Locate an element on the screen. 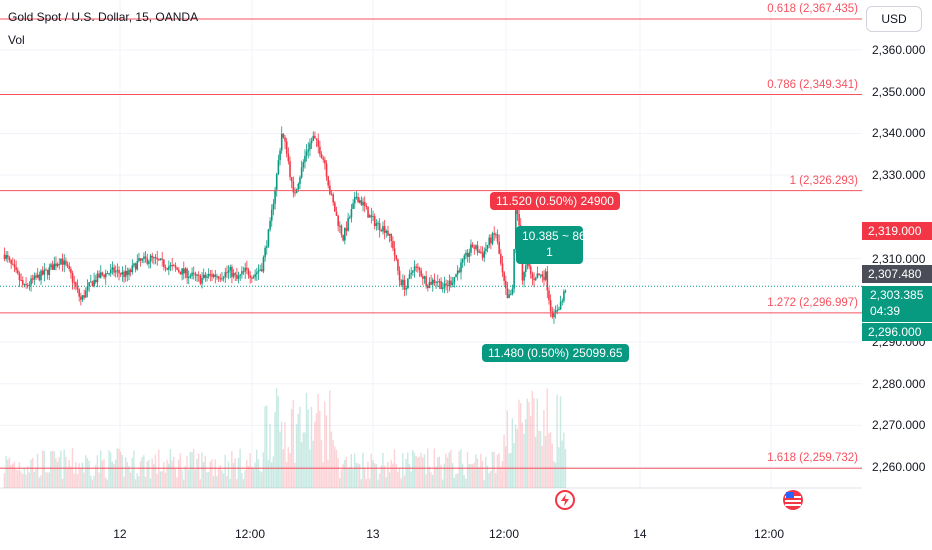 The image size is (932, 550). x-tick-label: 12:00 is located at coordinates (250, 534).